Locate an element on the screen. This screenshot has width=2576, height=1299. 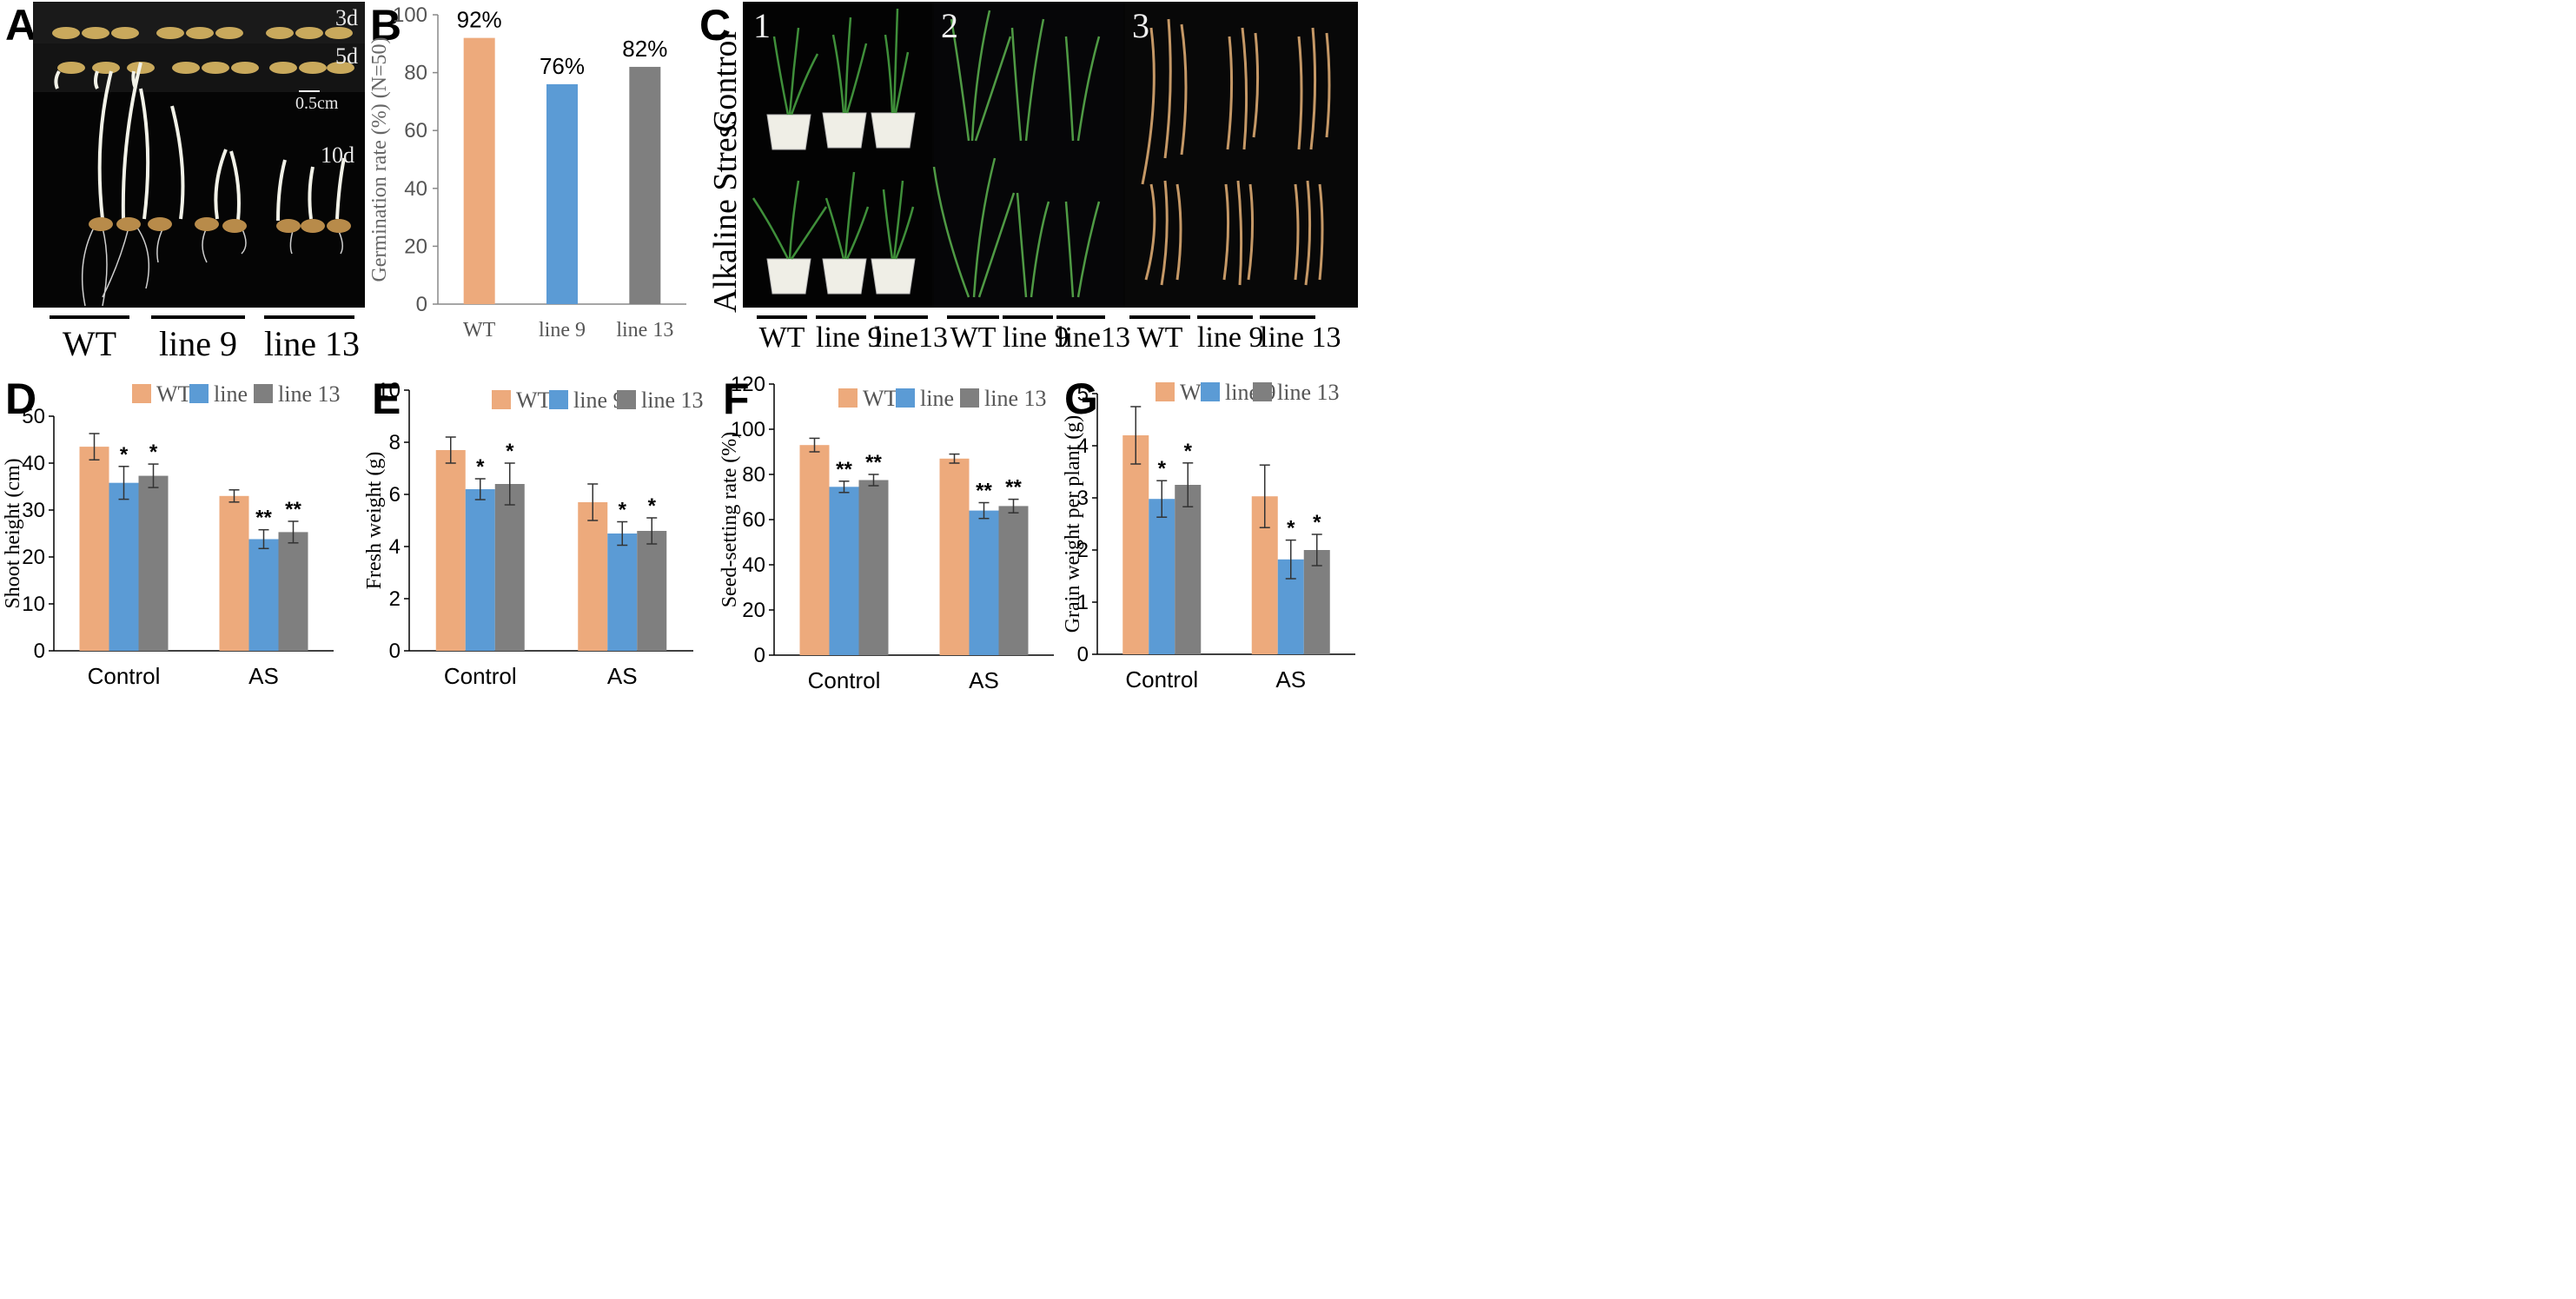
c1-label-line9: line 9 is located at coordinates (849, 337).